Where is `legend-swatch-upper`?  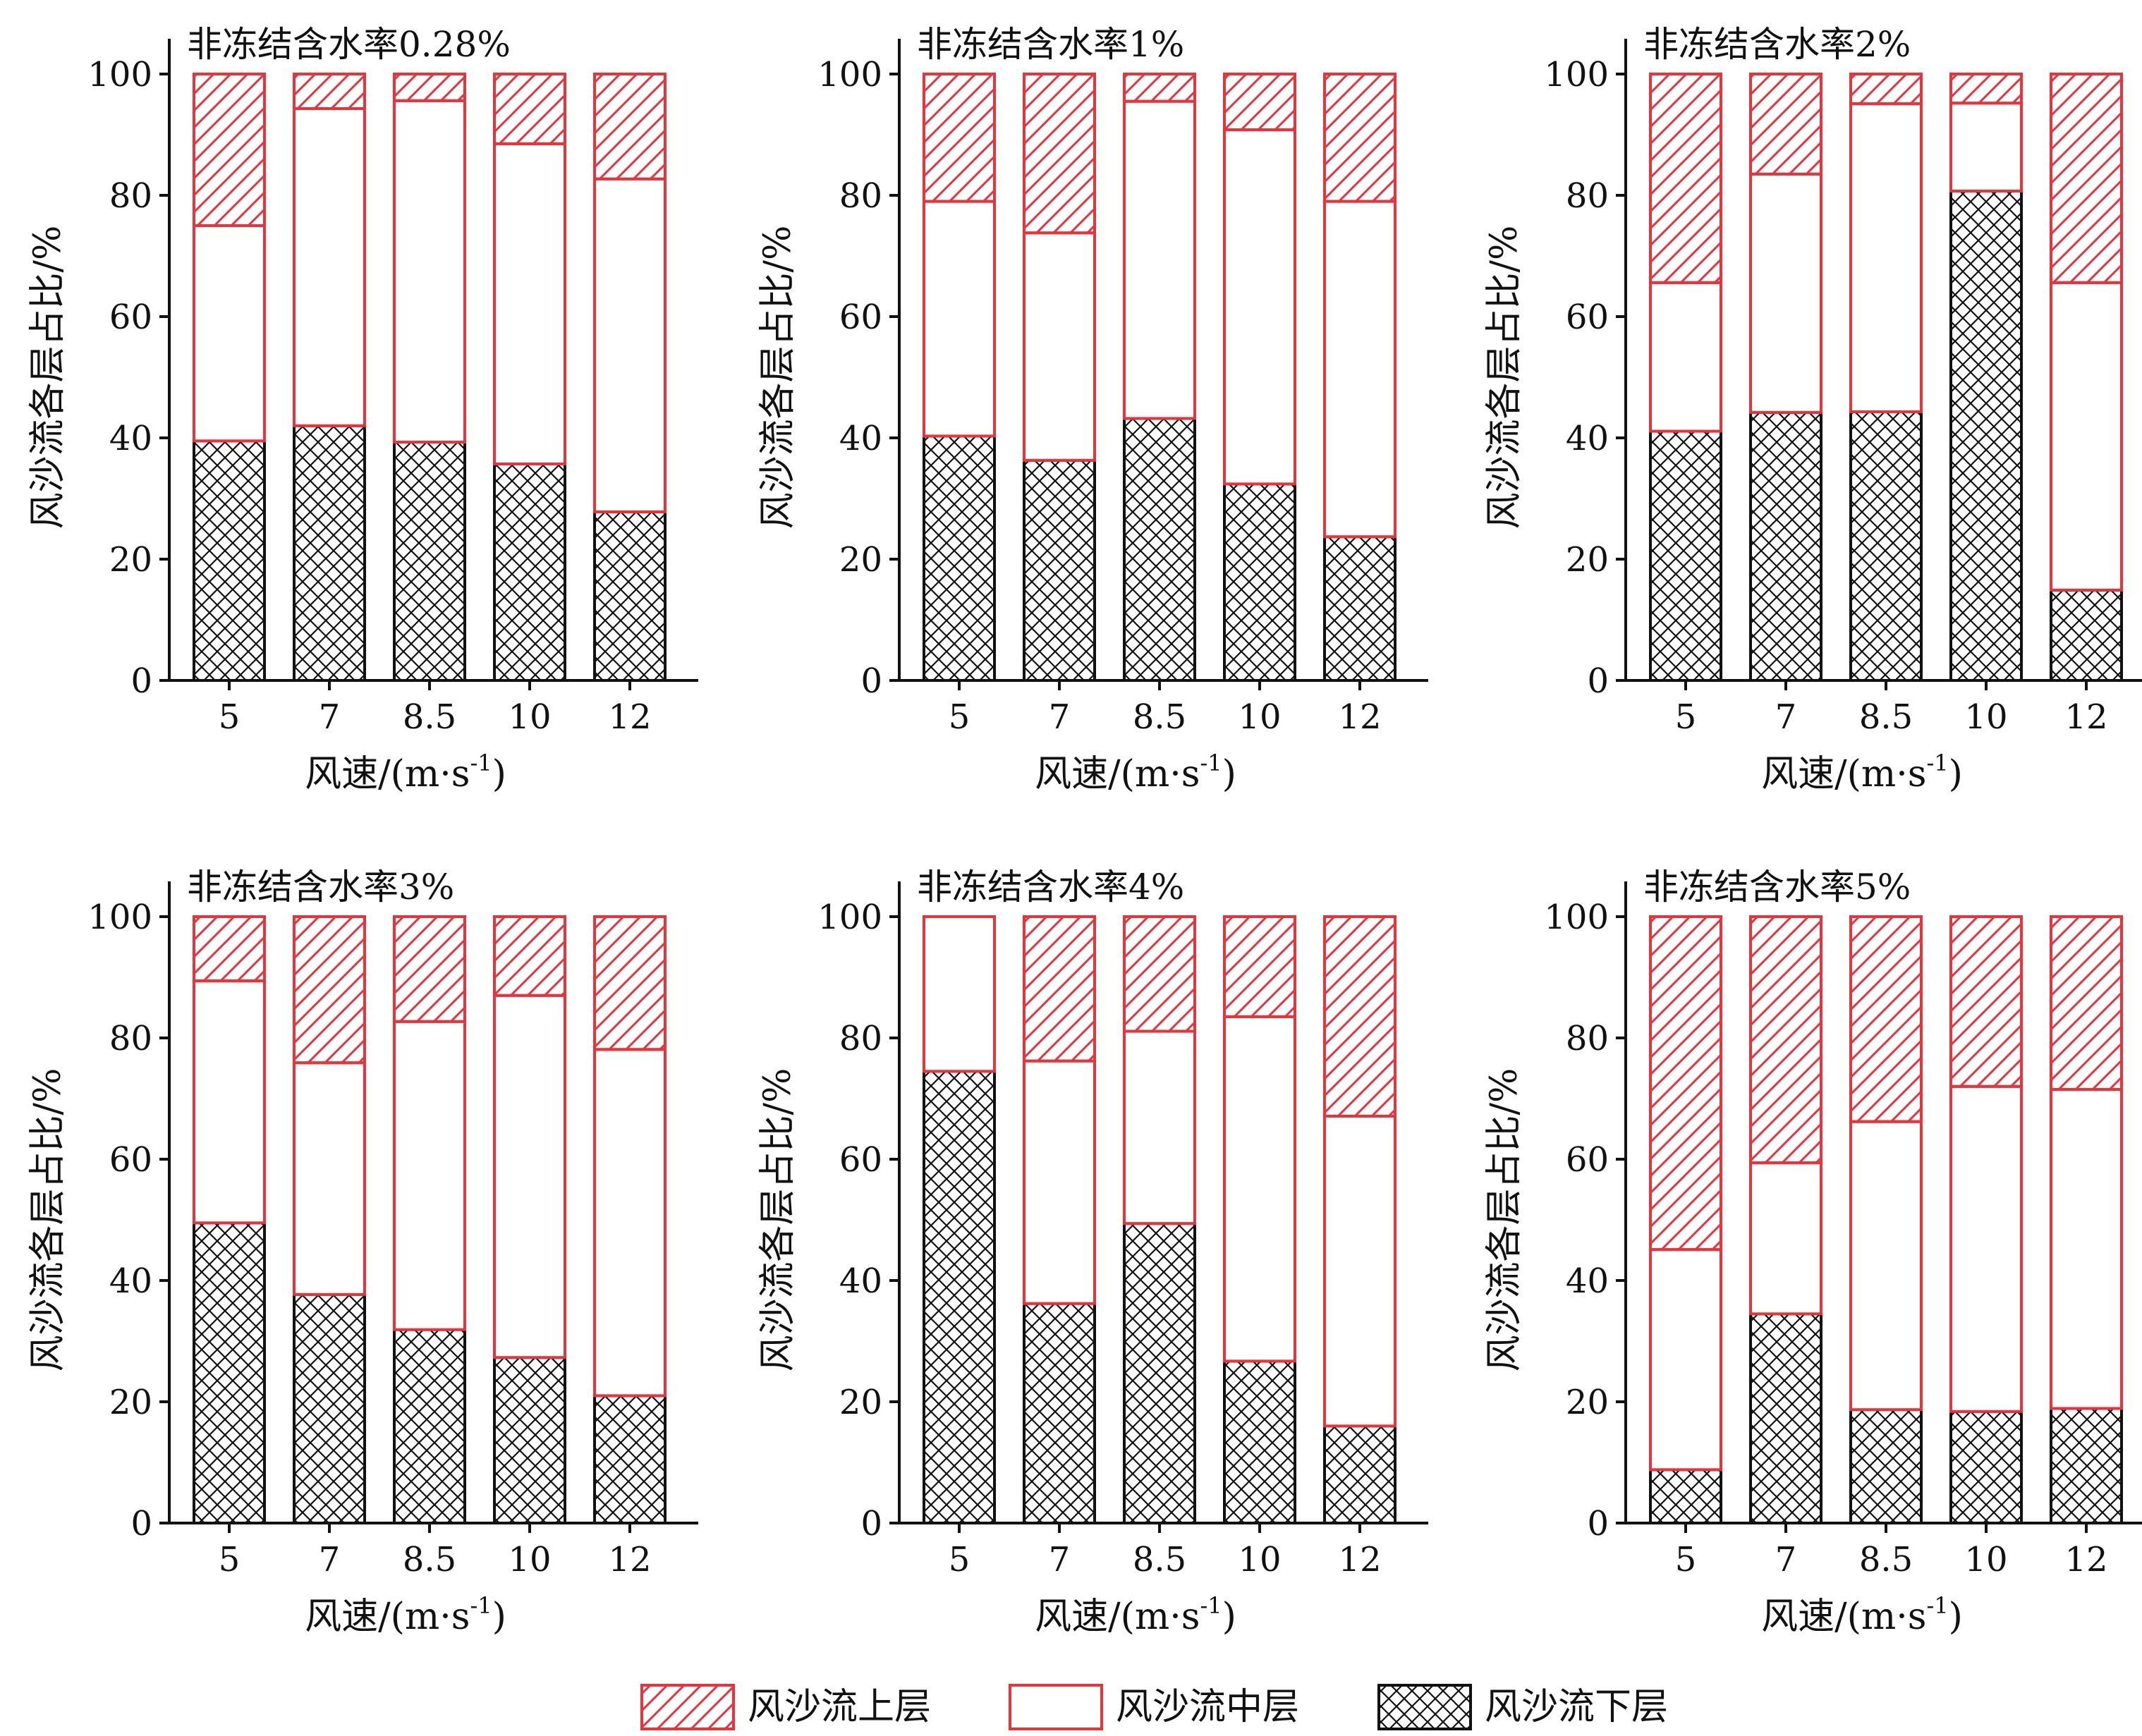 legend-swatch-upper is located at coordinates (687, 1707).